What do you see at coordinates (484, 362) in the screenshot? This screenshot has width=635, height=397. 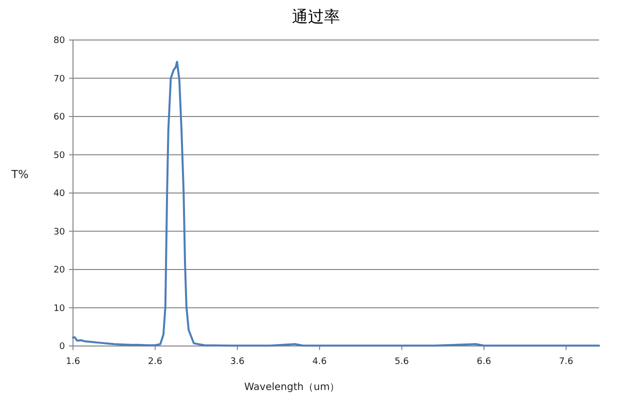 I see `x-tick-label: 6.6` at bounding box center [484, 362].